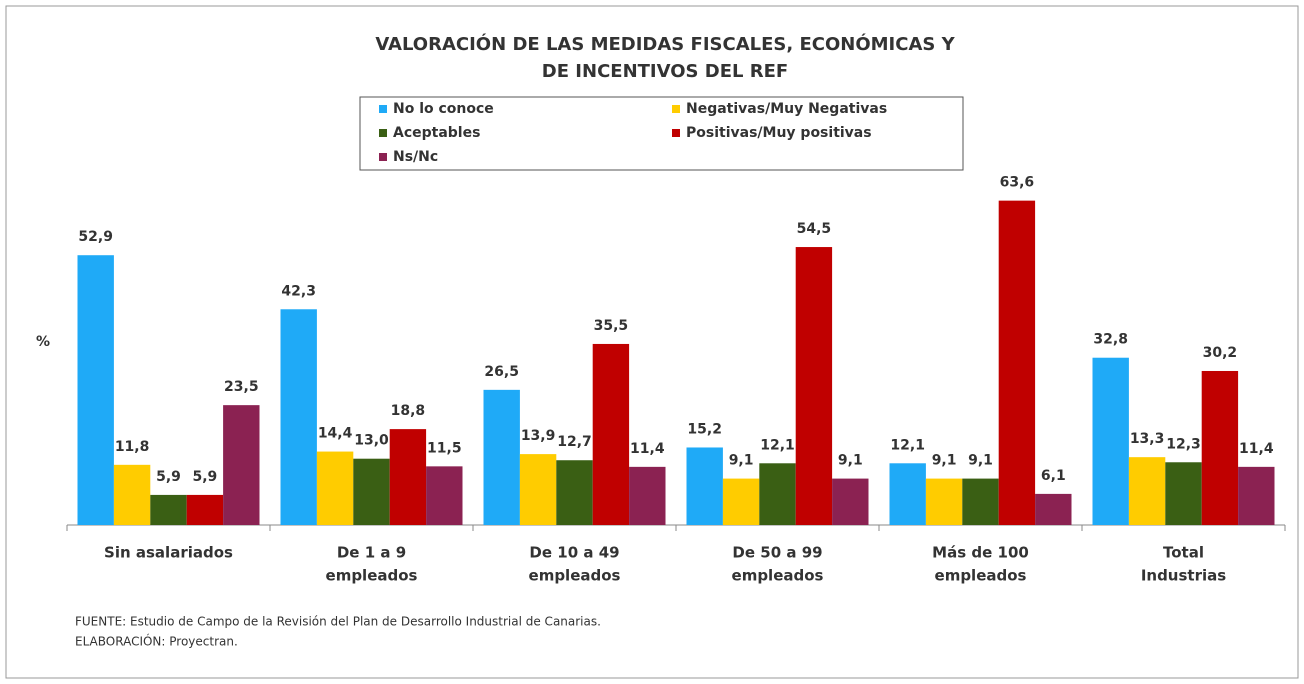  I want to click on legend-label: Negativas/Muy Negativas, so click(786, 109).